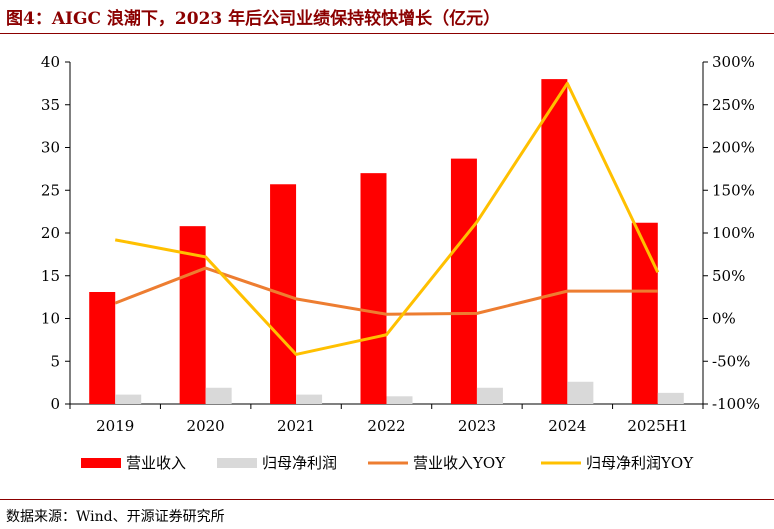 Image resolution: width=774 pixels, height=529 pixels. Describe the element at coordinates (733, 190) in the screenshot. I see `right-tick-label: 150%` at that location.